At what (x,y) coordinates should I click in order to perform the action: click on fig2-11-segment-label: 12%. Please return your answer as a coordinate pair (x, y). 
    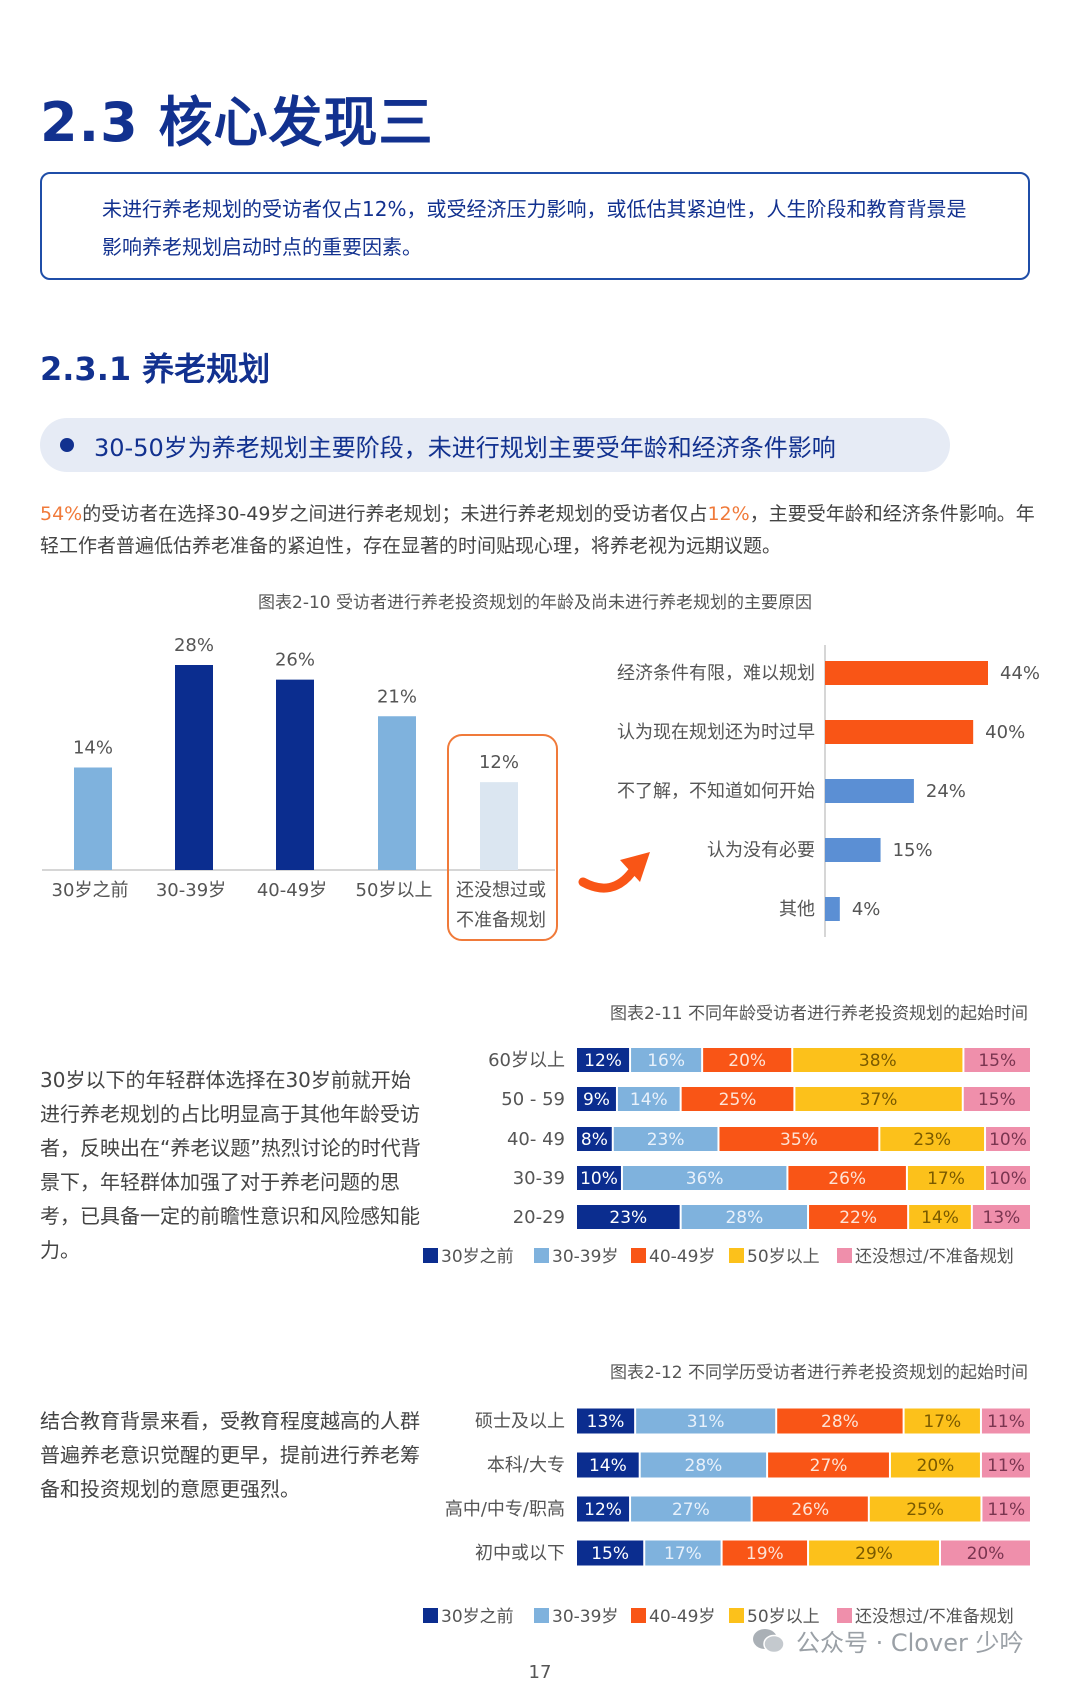
    Looking at the image, I should click on (603, 1061).